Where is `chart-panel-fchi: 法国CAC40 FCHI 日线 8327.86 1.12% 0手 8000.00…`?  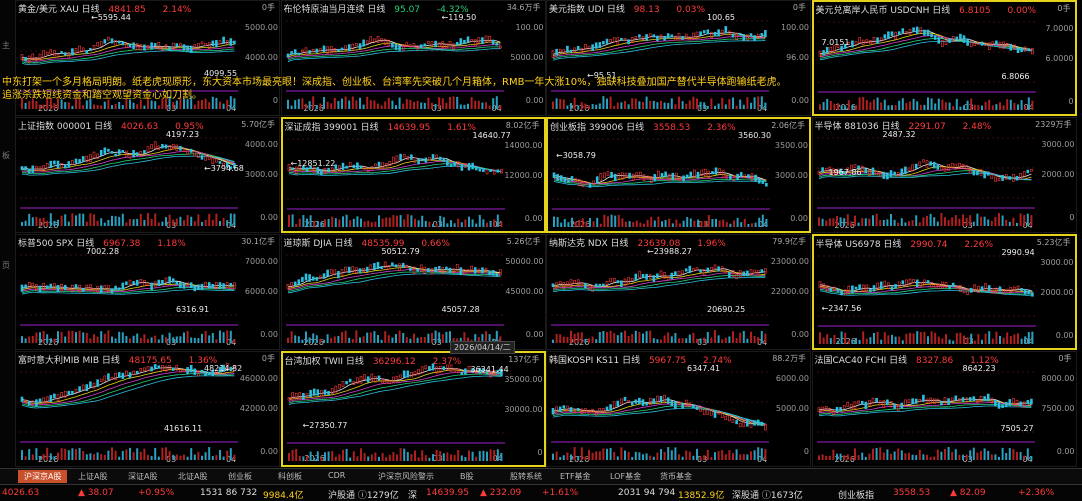
chart-panel-fchi: 法国CAC40 FCHI 日线 8327.86 1.12% 0手 8000.00… is located at coordinates (944, 409).